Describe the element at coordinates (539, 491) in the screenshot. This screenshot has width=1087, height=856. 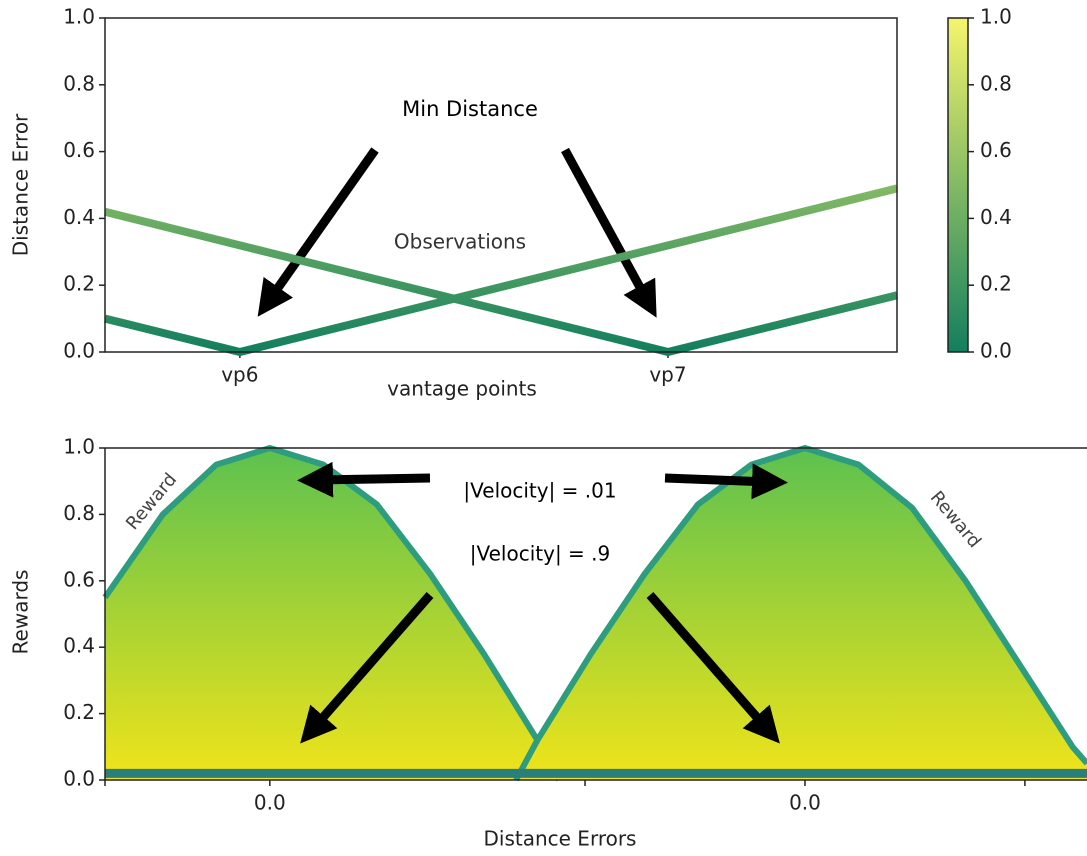
I see `annotation: |Velocity| = .01` at that location.